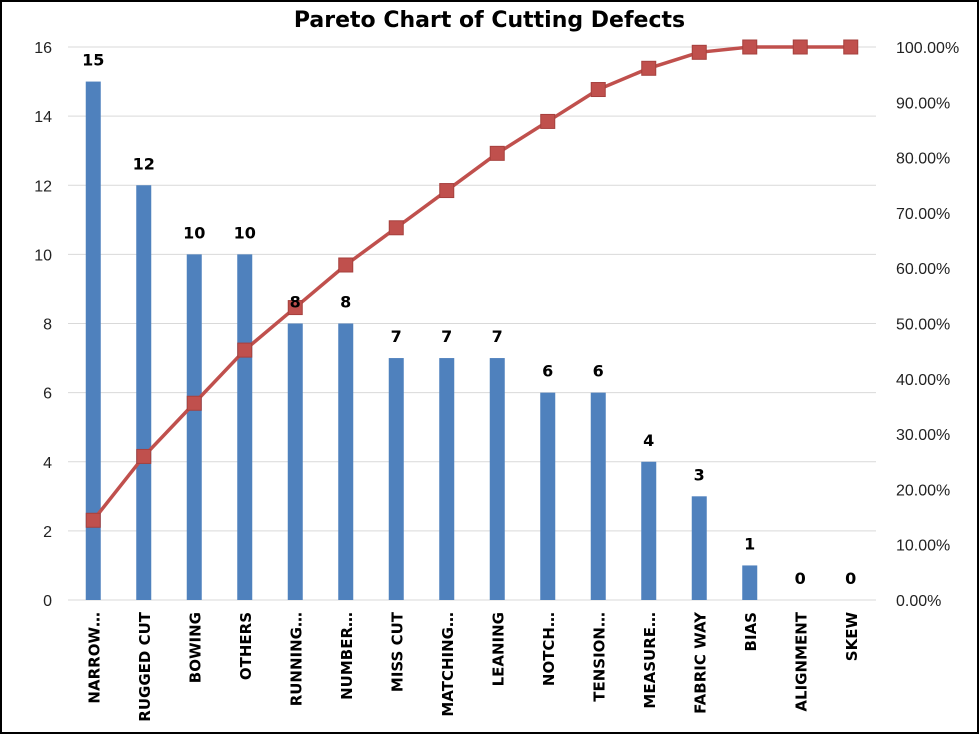  I want to click on y-tick-label: 14, so click(43, 117).